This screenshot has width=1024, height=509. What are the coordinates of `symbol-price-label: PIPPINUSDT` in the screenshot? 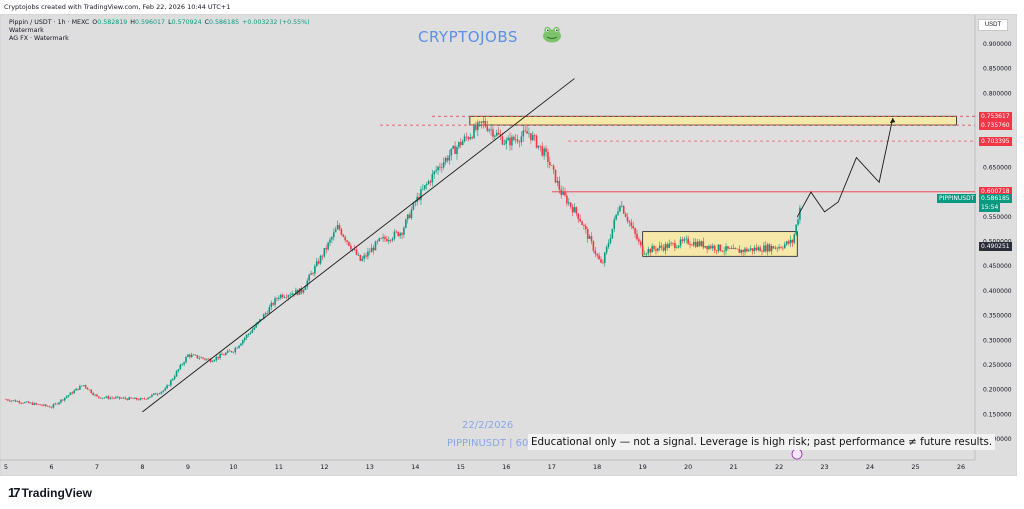 It's located at (957, 199).